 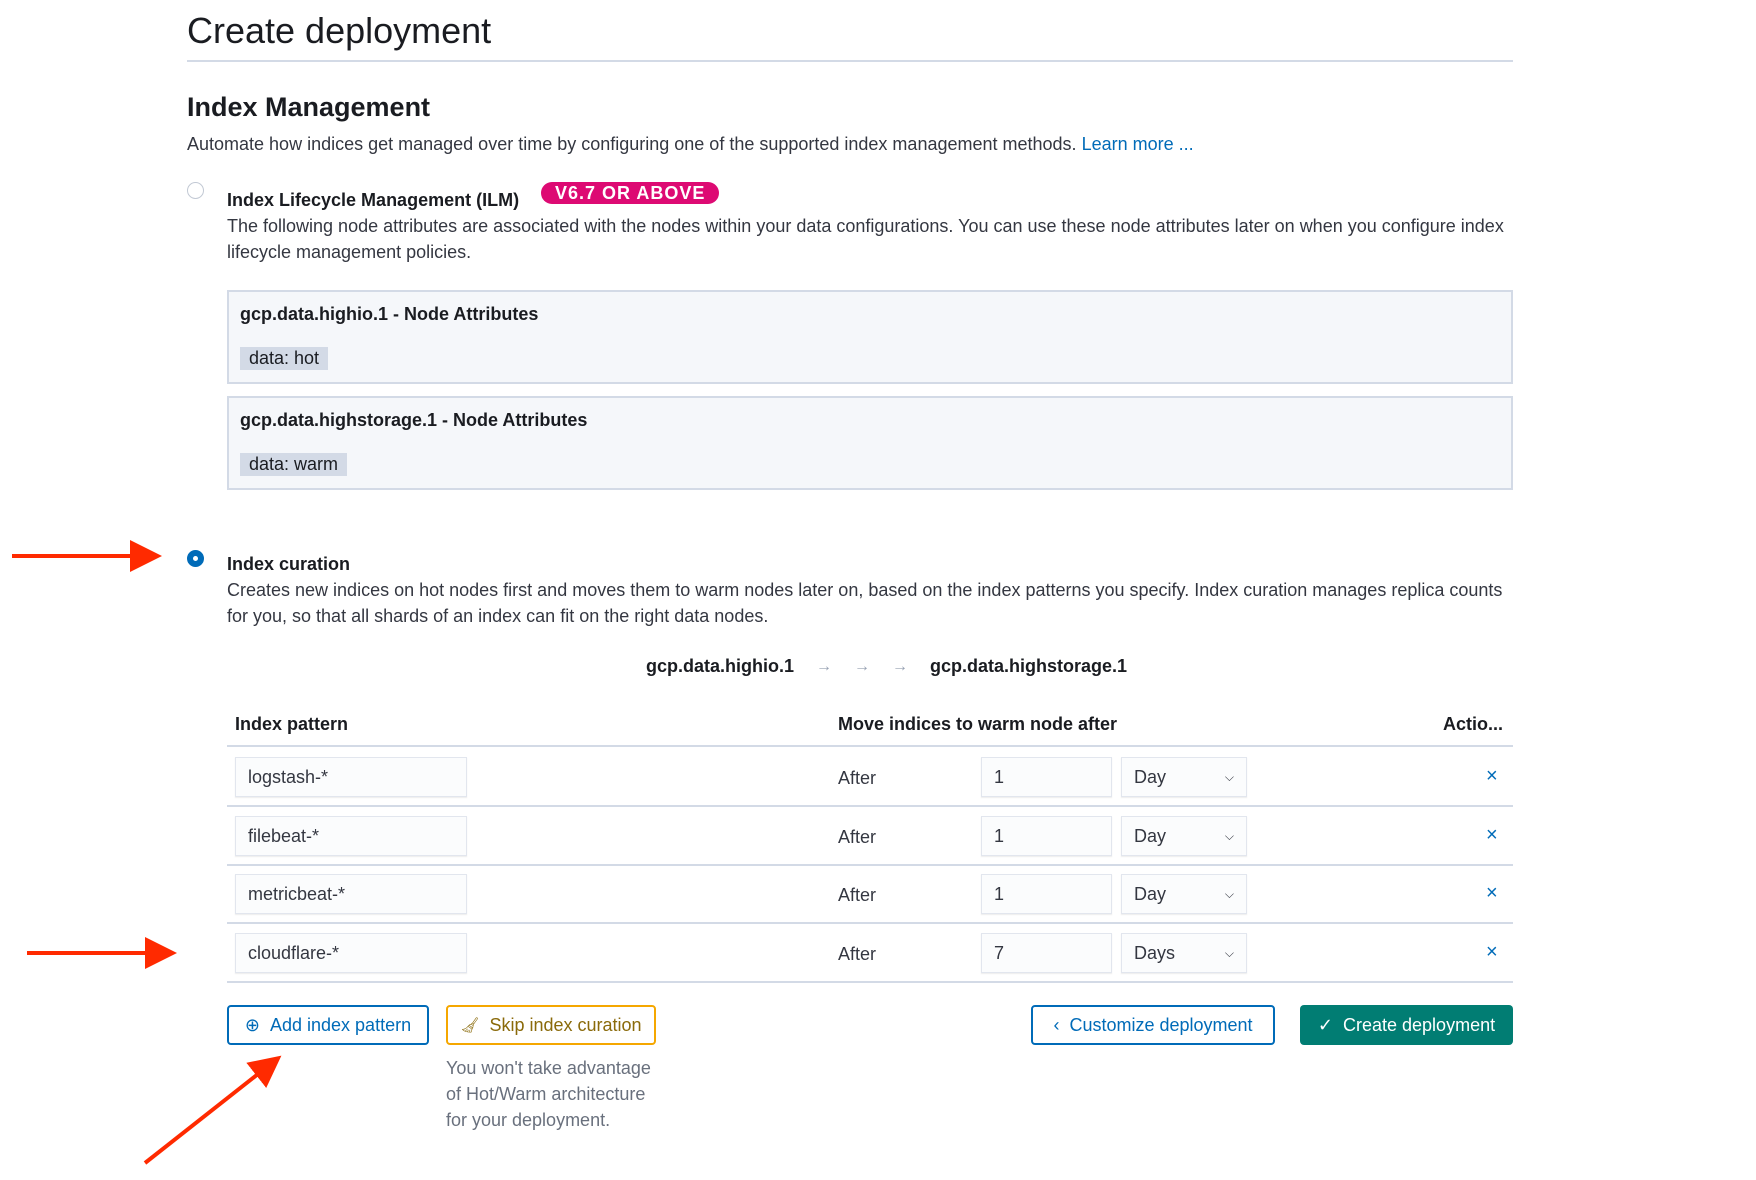 I want to click on index-pattern-input: cloudflare-*, so click(x=351, y=952).